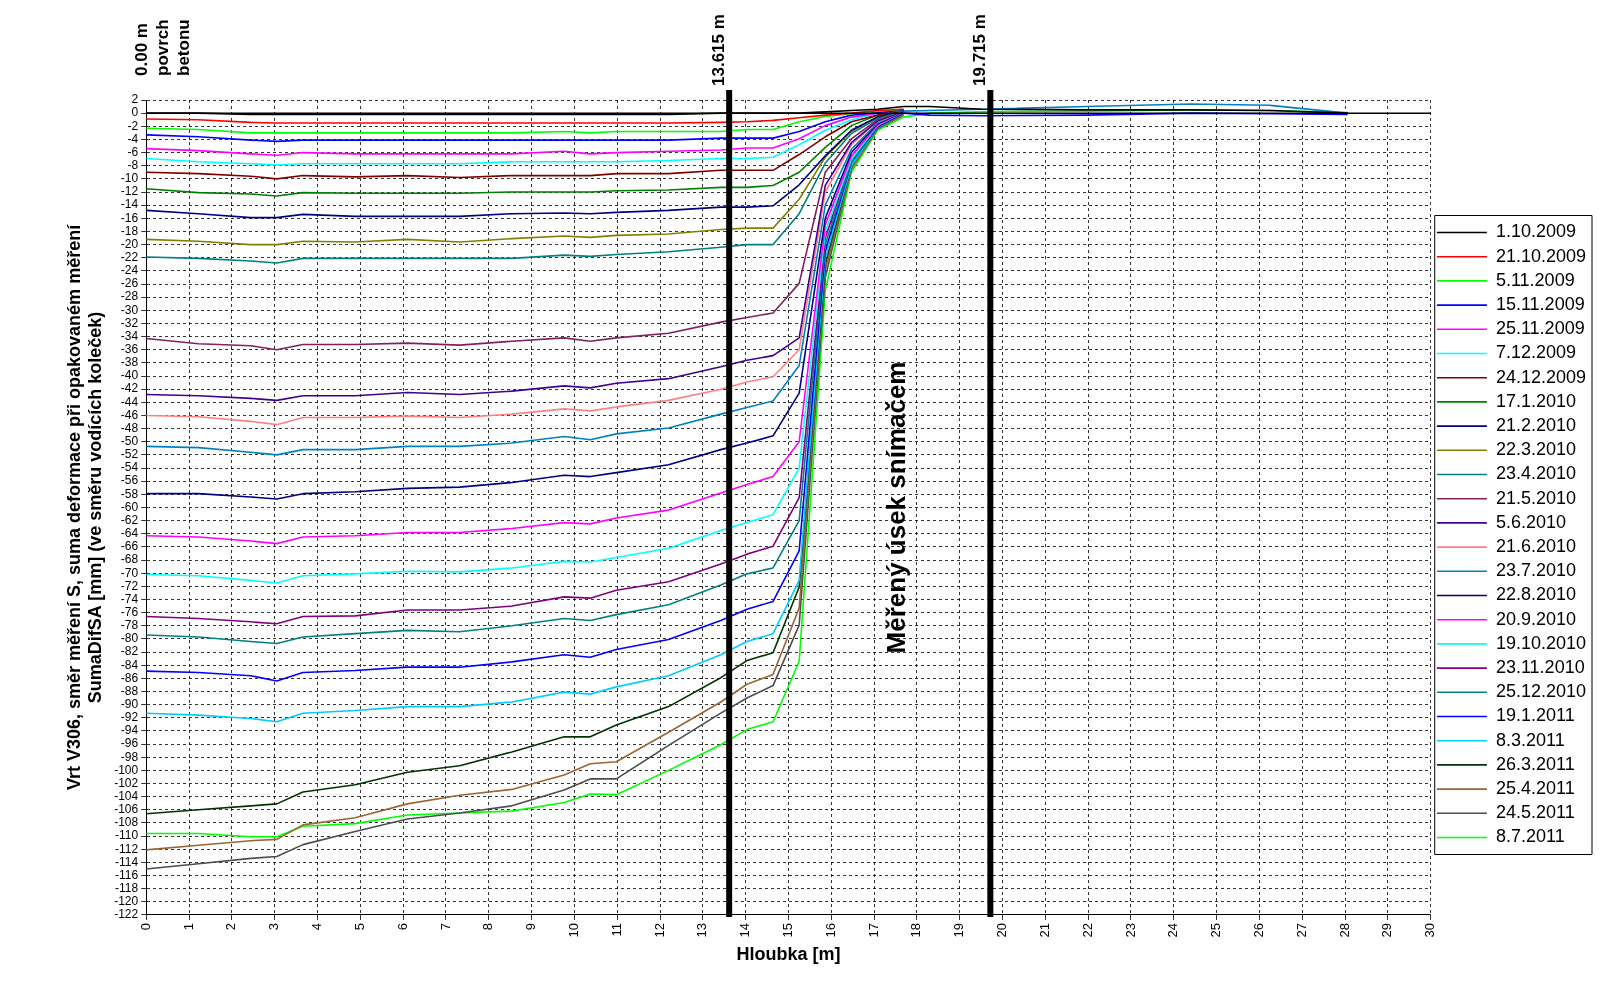  What do you see at coordinates (1530, 836) in the screenshot?
I see `legend-label: 8.7.2011` at bounding box center [1530, 836].